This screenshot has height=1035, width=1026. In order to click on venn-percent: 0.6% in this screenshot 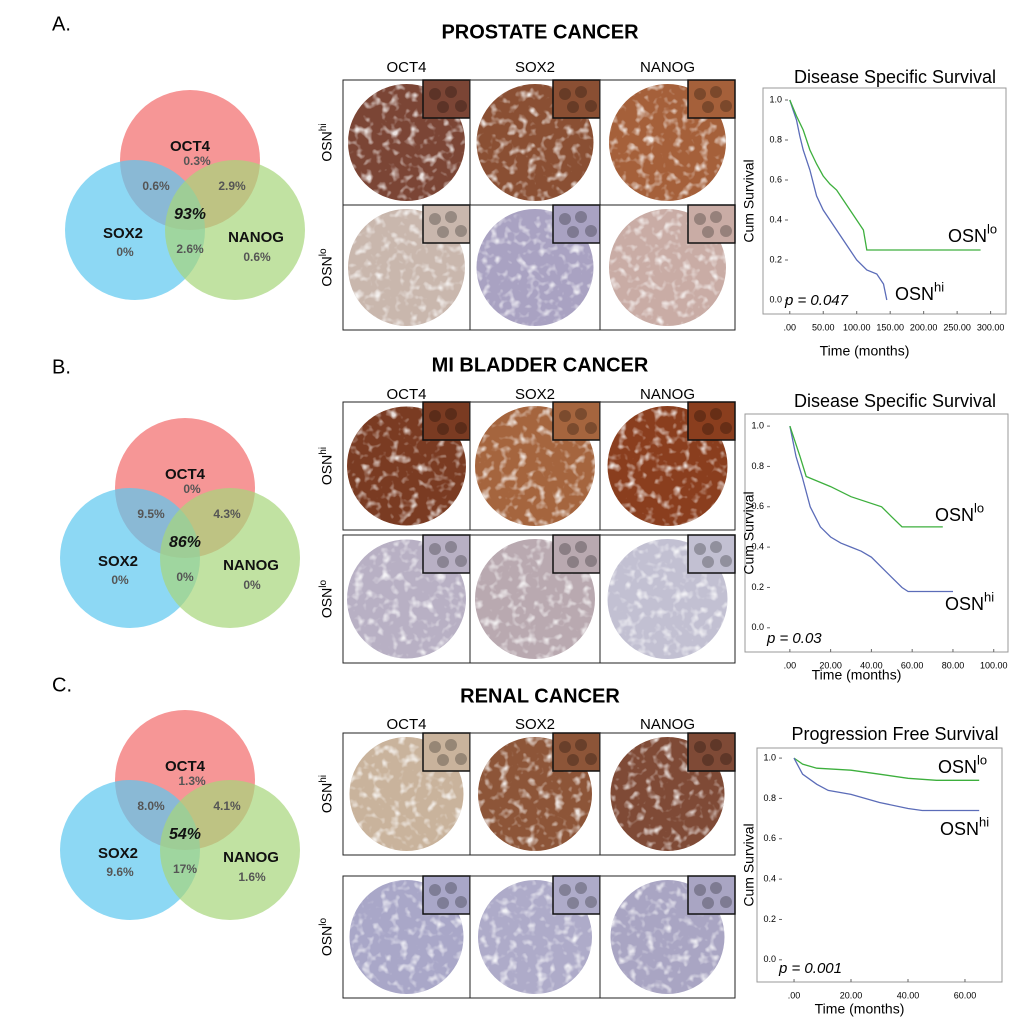, I will do `click(257, 257)`.